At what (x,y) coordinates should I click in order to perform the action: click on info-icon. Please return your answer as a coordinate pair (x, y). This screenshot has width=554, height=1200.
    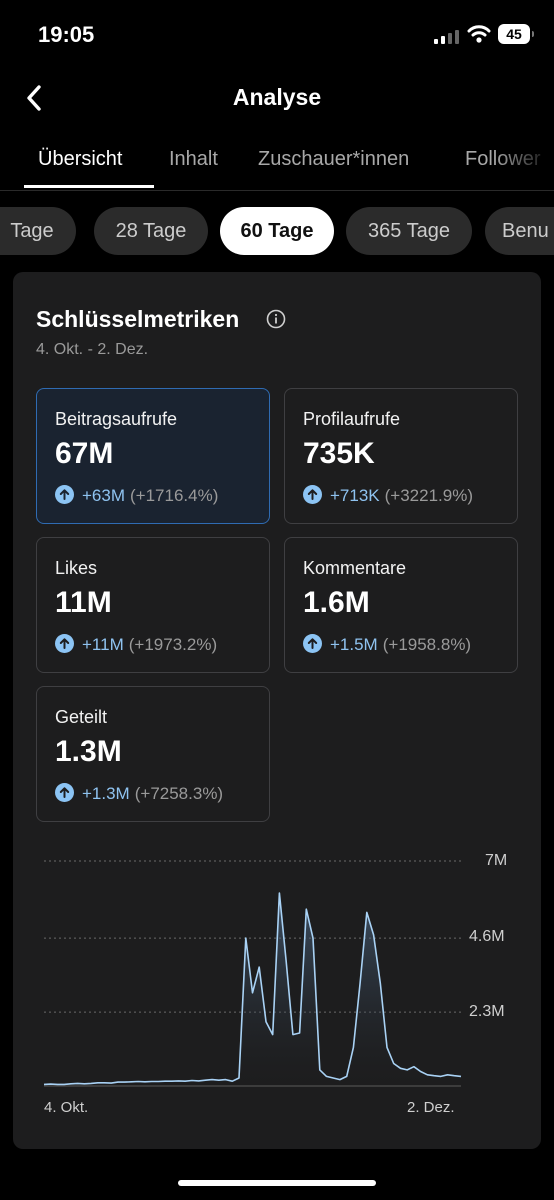
    Looking at the image, I should click on (276, 319).